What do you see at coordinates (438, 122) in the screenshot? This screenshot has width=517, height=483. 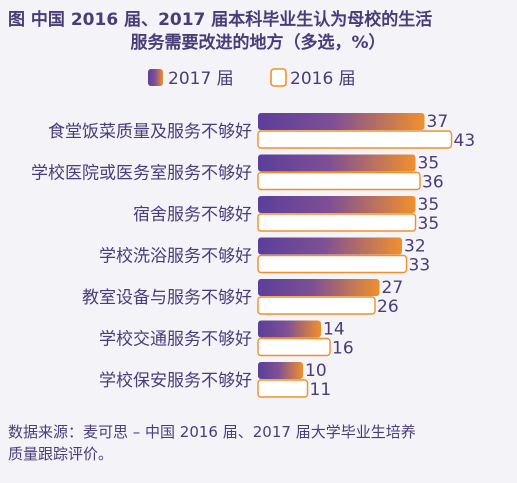 I see `value-label-2017: 37` at bounding box center [438, 122].